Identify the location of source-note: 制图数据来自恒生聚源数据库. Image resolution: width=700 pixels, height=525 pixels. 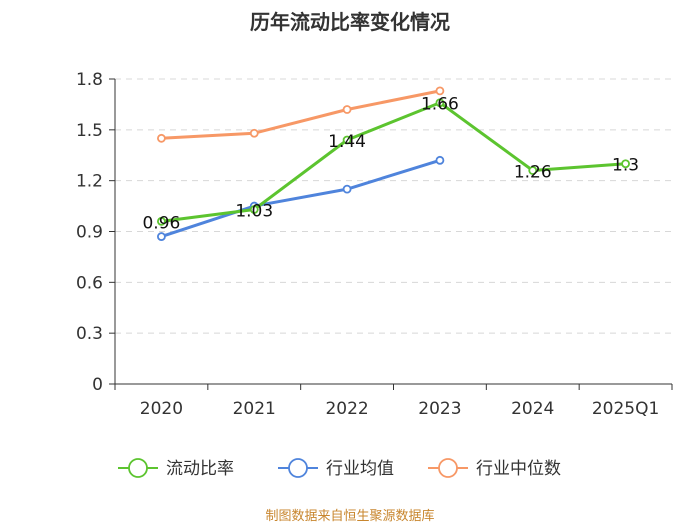
(349, 516).